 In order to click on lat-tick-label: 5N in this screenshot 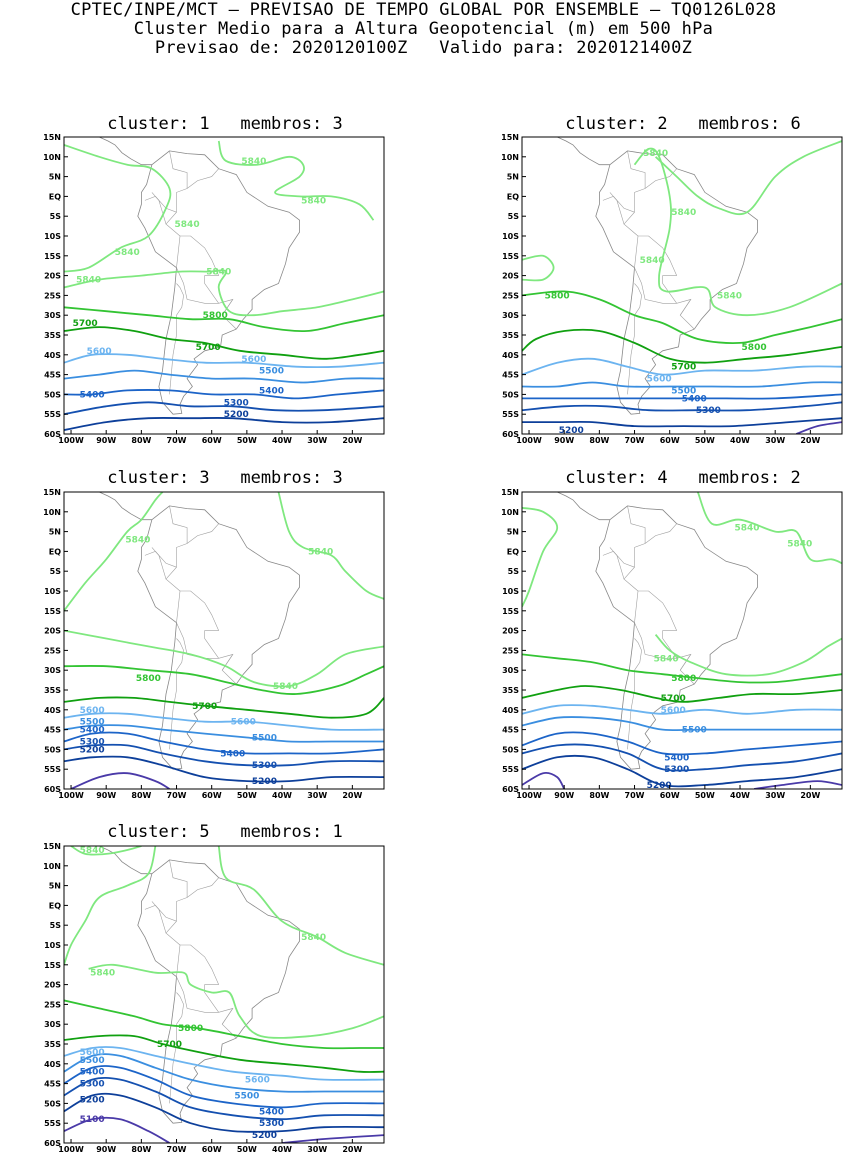, I will do `click(55, 177)`.